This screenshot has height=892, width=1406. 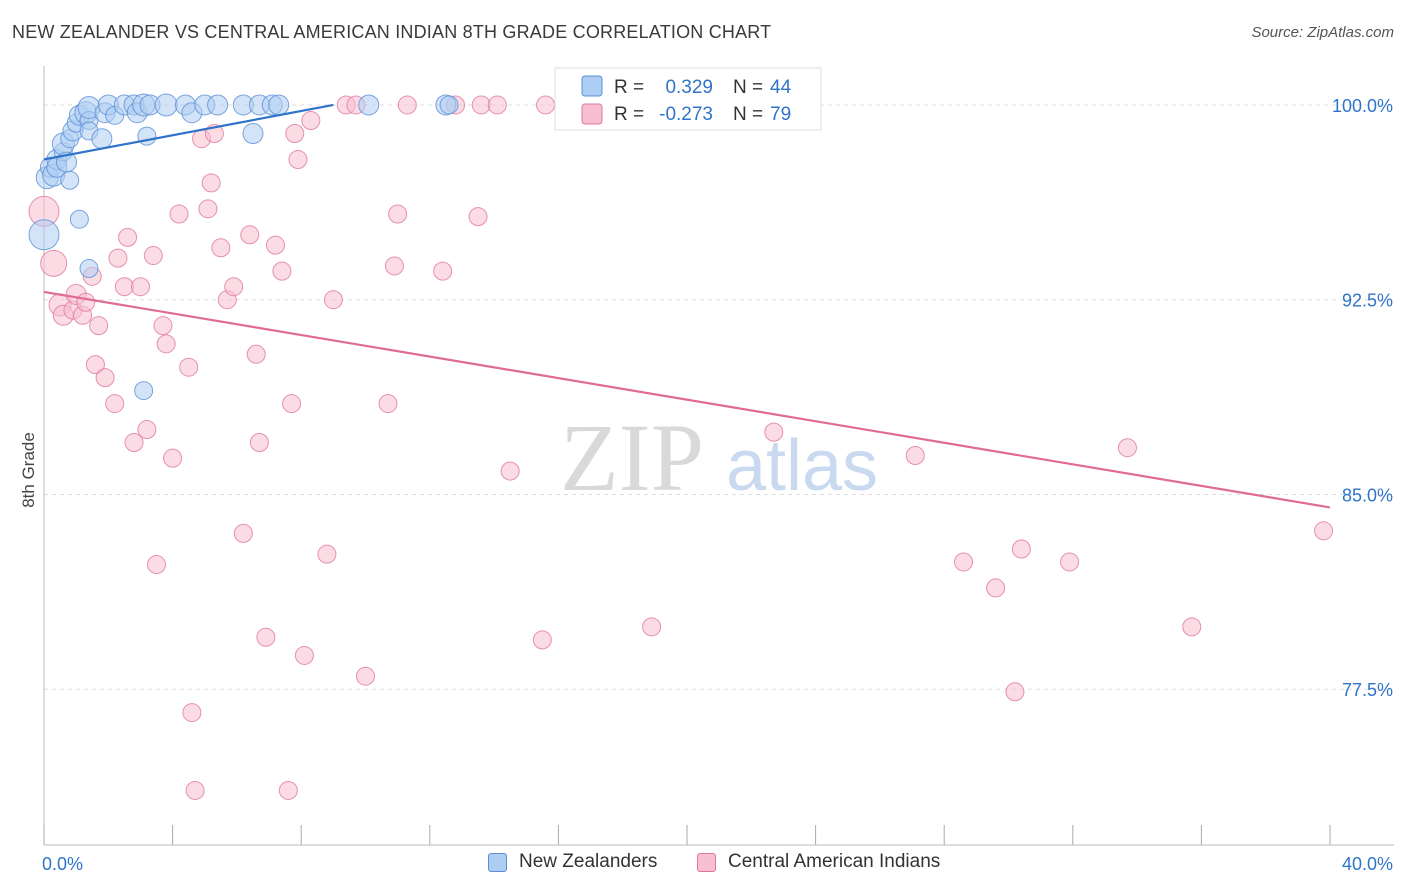 I want to click on legend-item-central-american-indians: Central American Indians, so click(x=818, y=862).